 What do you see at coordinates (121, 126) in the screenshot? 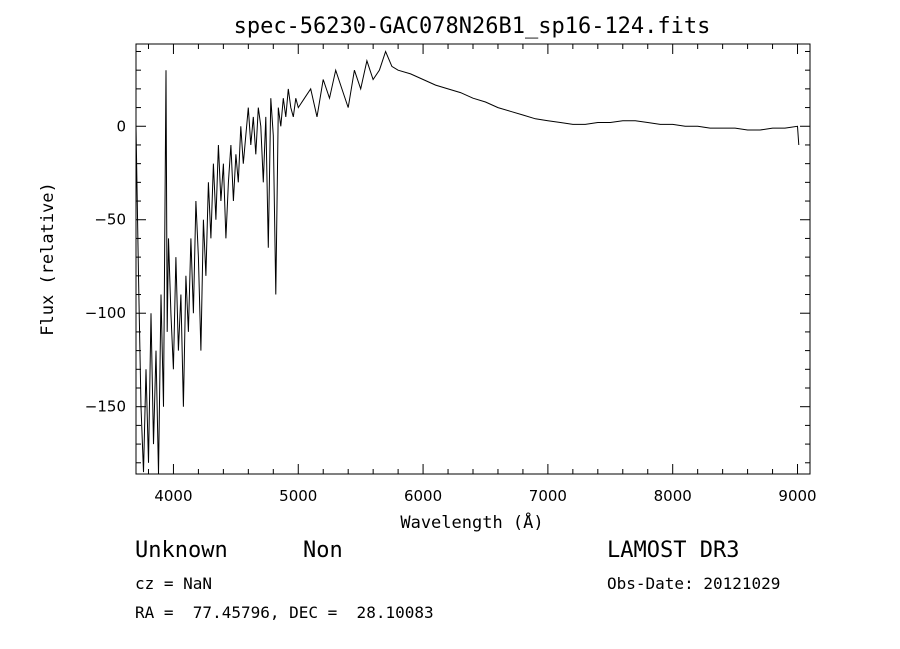
I see `y-tick-label: 0` at bounding box center [121, 126].